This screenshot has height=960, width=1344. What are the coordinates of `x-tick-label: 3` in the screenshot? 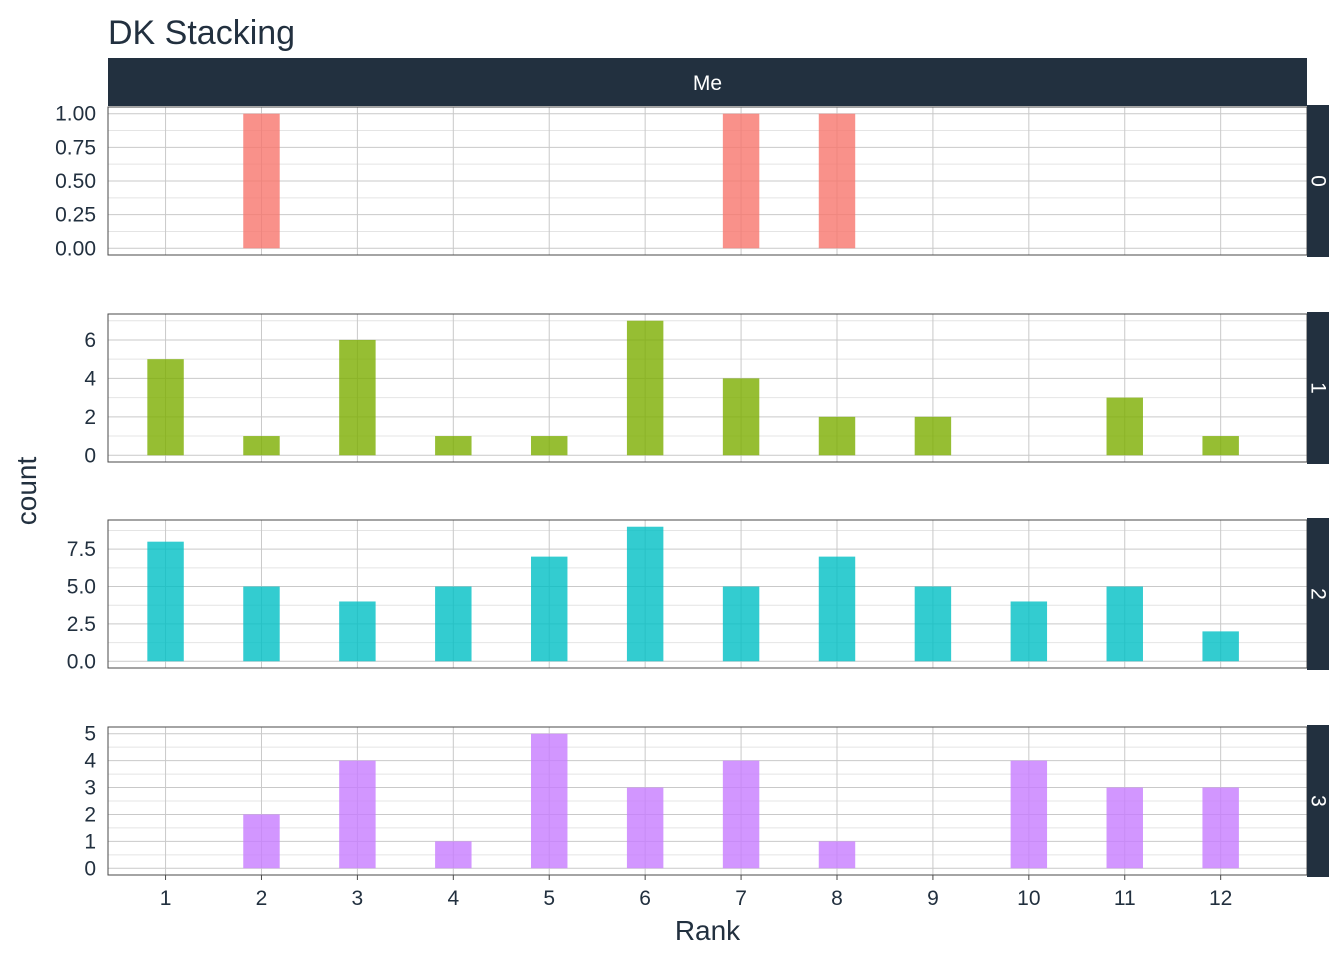 It's located at (358, 898).